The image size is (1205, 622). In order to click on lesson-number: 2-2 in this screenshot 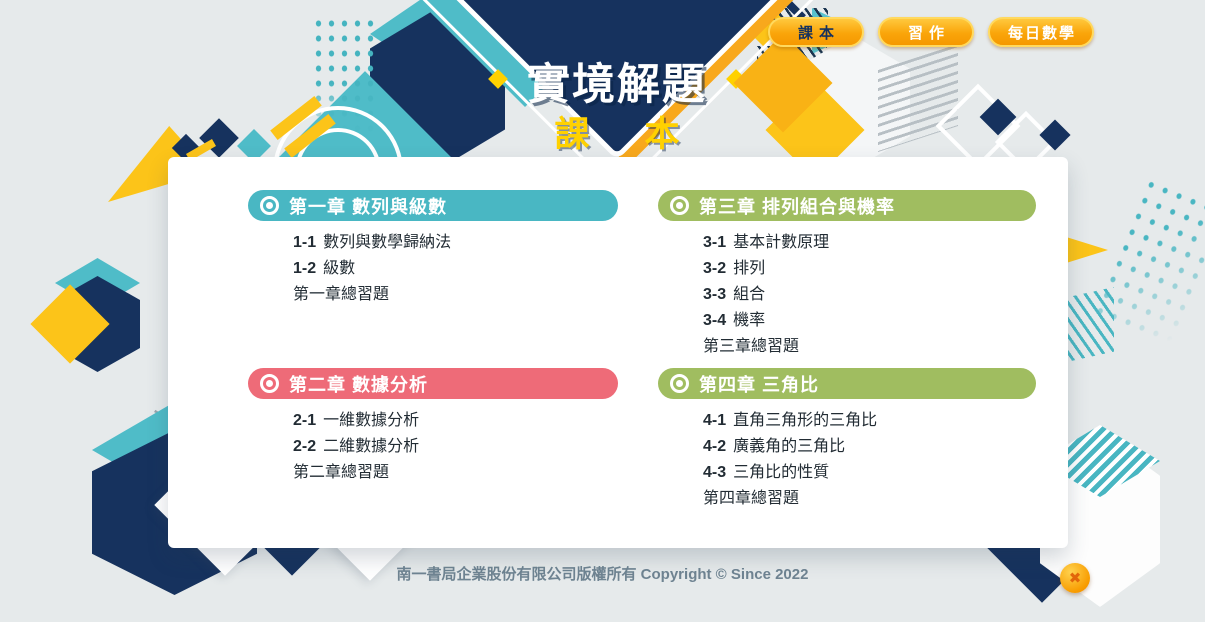, I will do `click(305, 446)`.